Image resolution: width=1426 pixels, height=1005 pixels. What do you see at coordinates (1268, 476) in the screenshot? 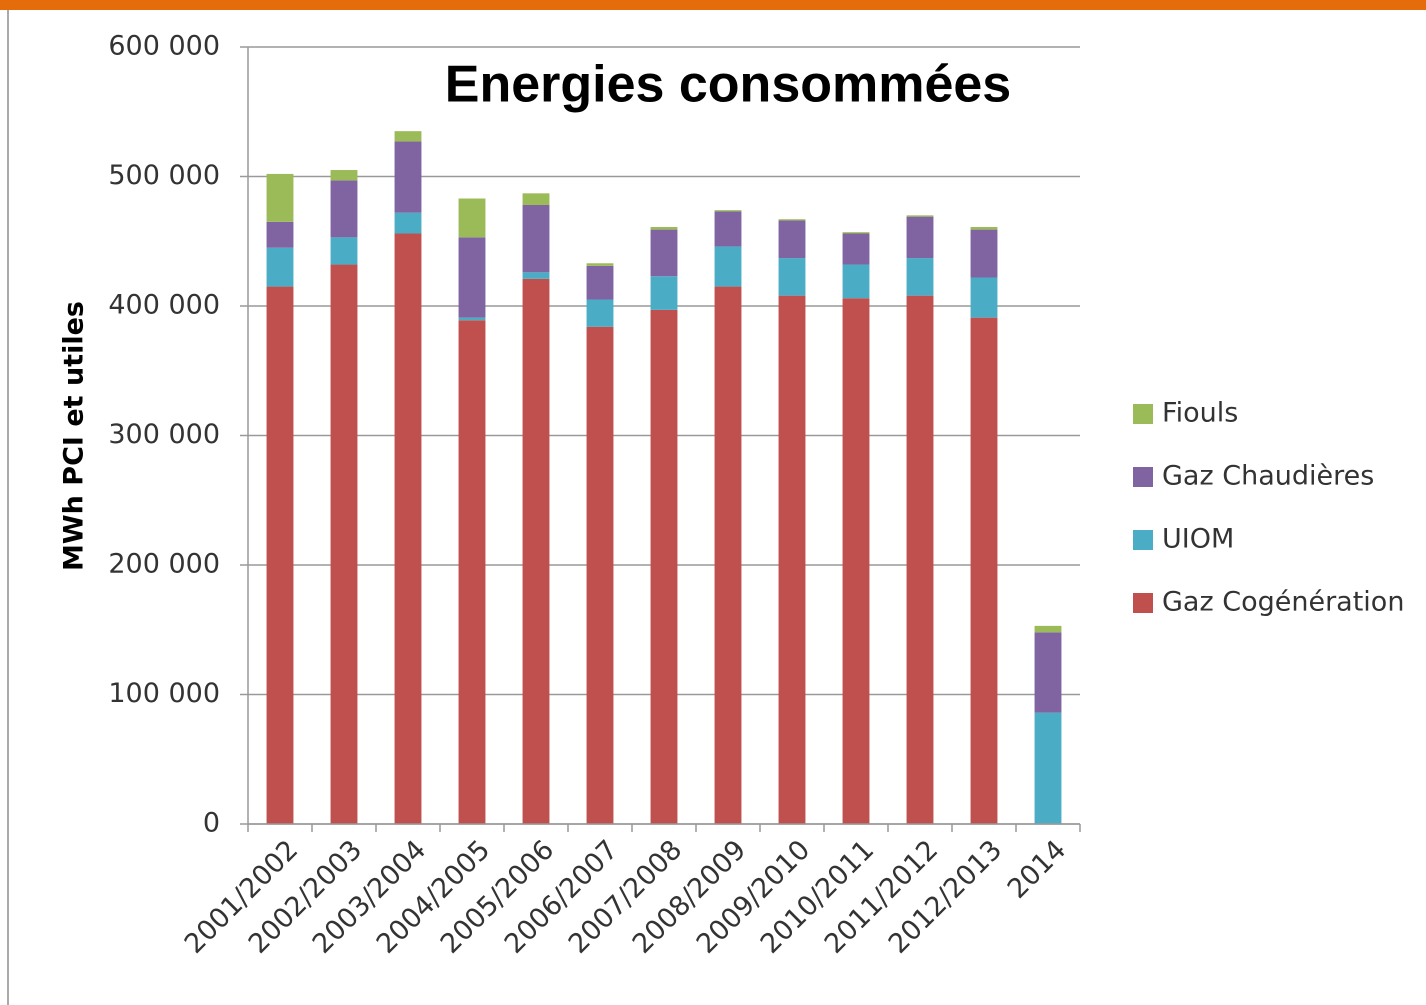
I see `legend-label: Gaz Chaudières` at bounding box center [1268, 476].